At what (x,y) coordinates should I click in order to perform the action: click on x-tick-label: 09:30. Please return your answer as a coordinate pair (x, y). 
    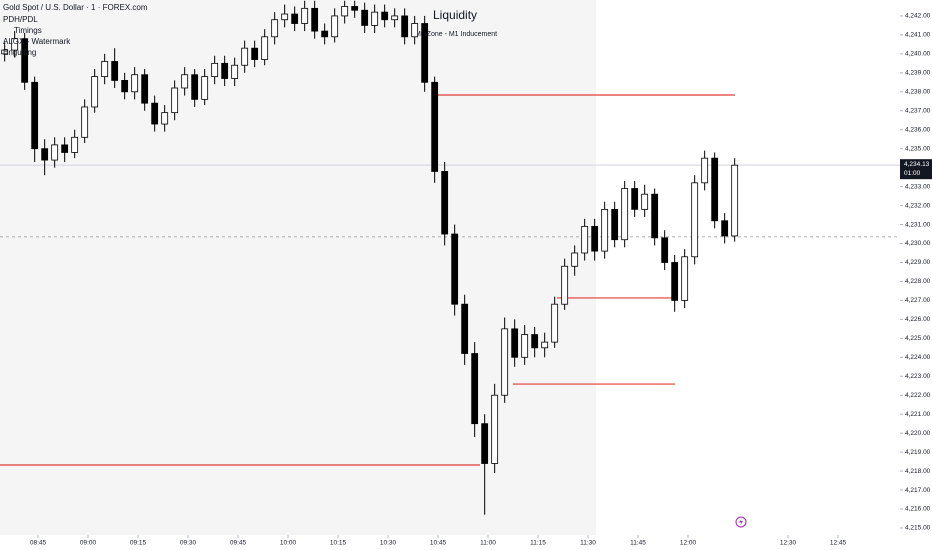
    Looking at the image, I should click on (188, 543).